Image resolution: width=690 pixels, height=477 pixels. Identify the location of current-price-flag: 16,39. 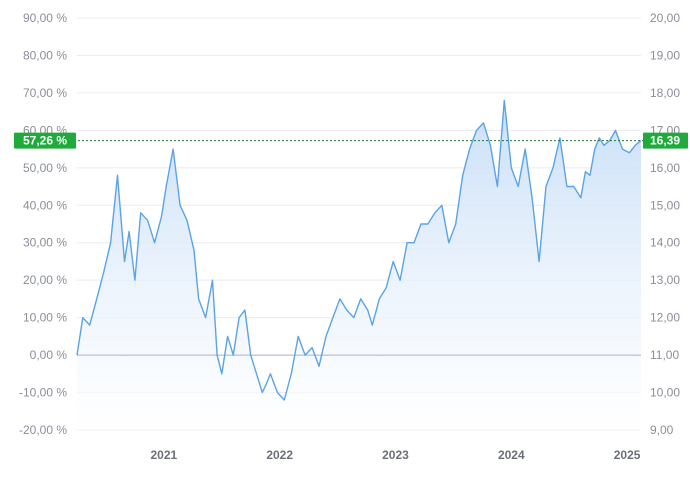
(665, 140).